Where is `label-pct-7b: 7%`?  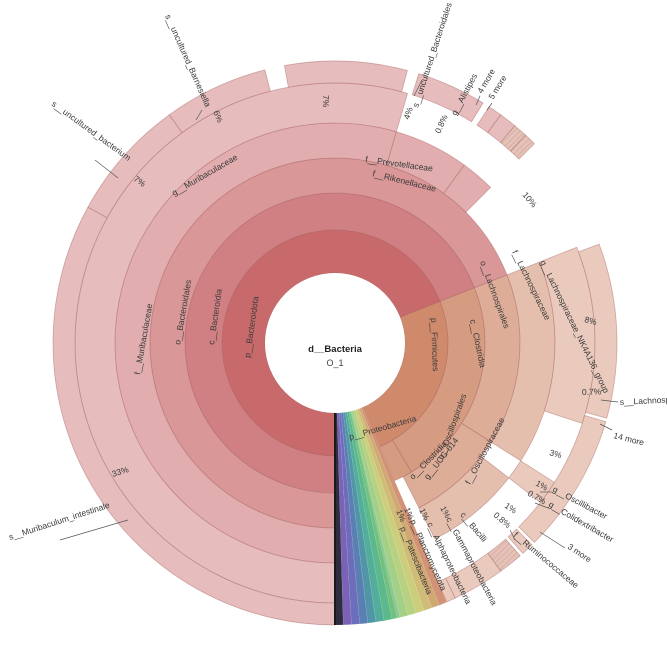
label-pct-7b: 7% is located at coordinates (326, 101).